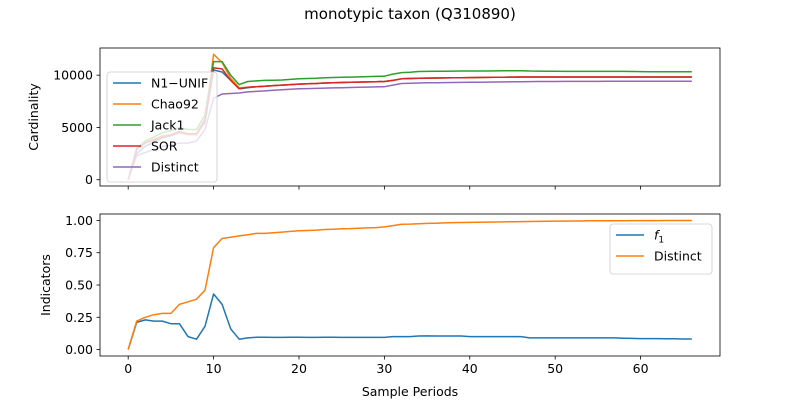 The height and width of the screenshot is (400, 800). What do you see at coordinates (79, 252) in the screenshot?
I see `y-tick-label: 0.75` at bounding box center [79, 252].